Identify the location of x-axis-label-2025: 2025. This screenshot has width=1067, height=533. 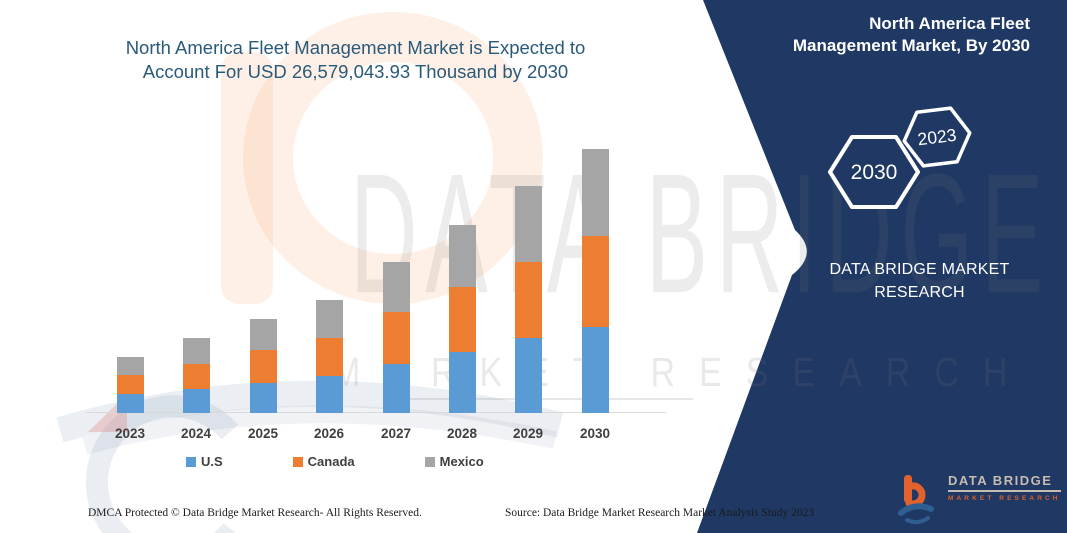
(263, 433).